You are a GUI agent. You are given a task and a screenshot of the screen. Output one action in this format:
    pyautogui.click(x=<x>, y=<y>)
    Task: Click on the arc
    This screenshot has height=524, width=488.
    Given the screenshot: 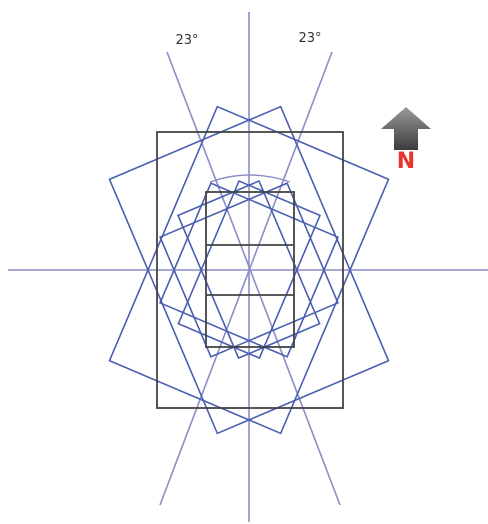 What is the action you would take?
    pyautogui.click(x=250, y=178)
    